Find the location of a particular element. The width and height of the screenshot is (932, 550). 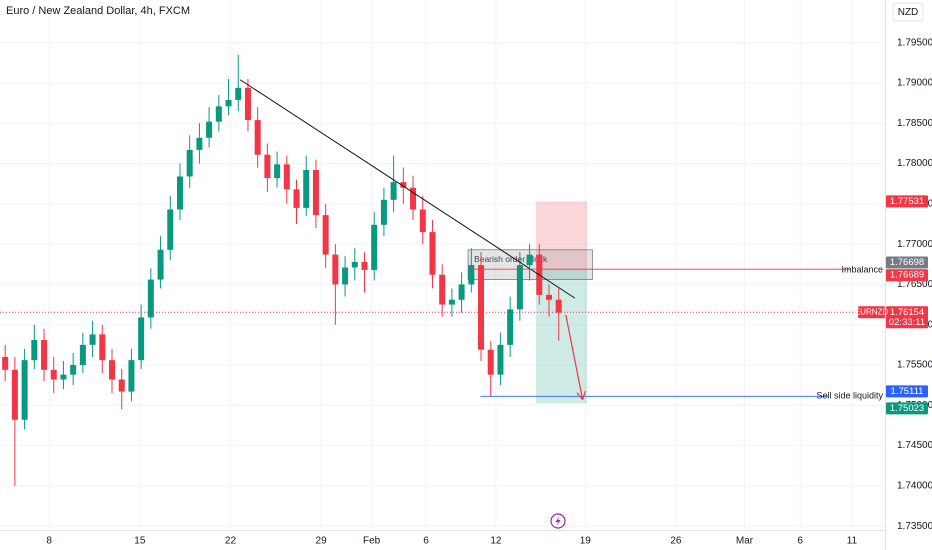

x-tick-label: 15 is located at coordinates (140, 541).